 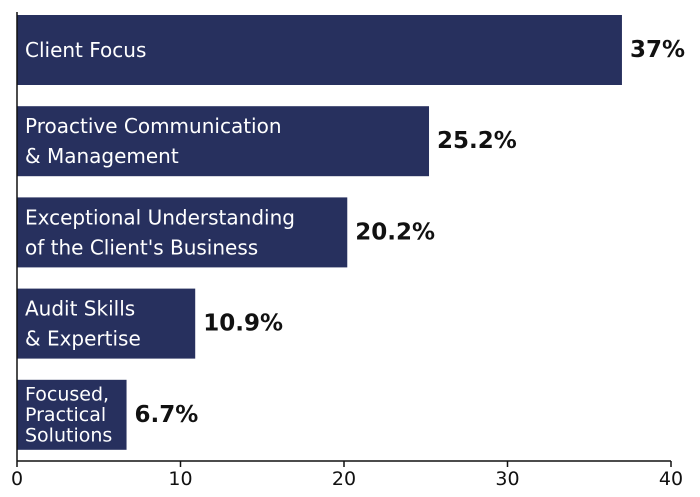 What do you see at coordinates (167, 415) in the screenshot?
I see `bar-value-label: 6.7%` at bounding box center [167, 415].